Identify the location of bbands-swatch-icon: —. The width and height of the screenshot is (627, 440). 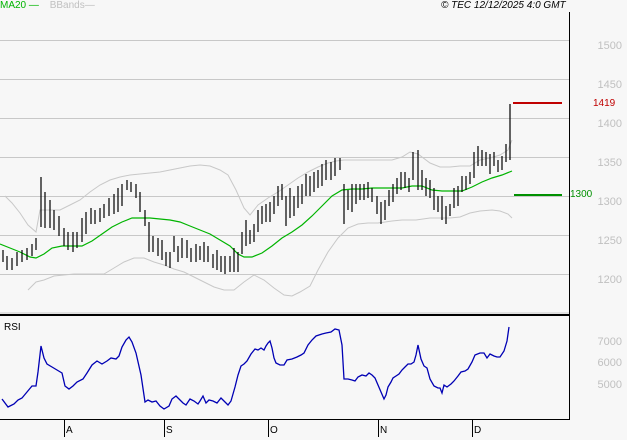
(89, 5).